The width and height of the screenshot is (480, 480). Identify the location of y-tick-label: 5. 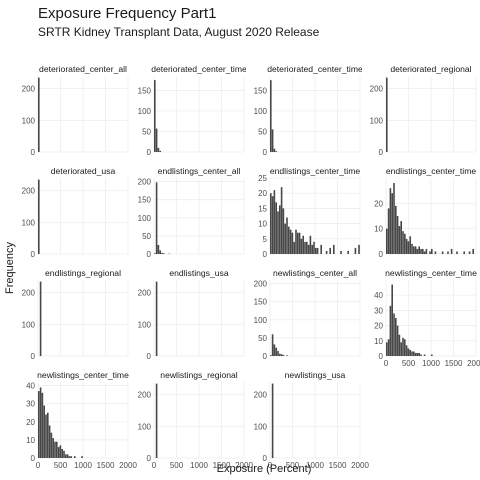
(265, 239).